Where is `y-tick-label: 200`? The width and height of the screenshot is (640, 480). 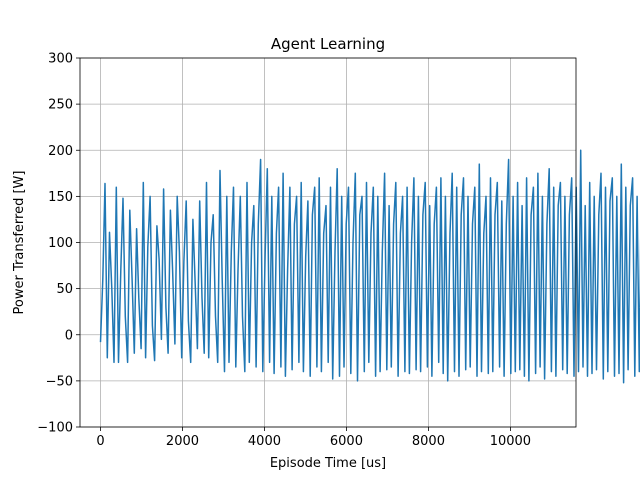 y-tick-label: 200 is located at coordinates (60, 151).